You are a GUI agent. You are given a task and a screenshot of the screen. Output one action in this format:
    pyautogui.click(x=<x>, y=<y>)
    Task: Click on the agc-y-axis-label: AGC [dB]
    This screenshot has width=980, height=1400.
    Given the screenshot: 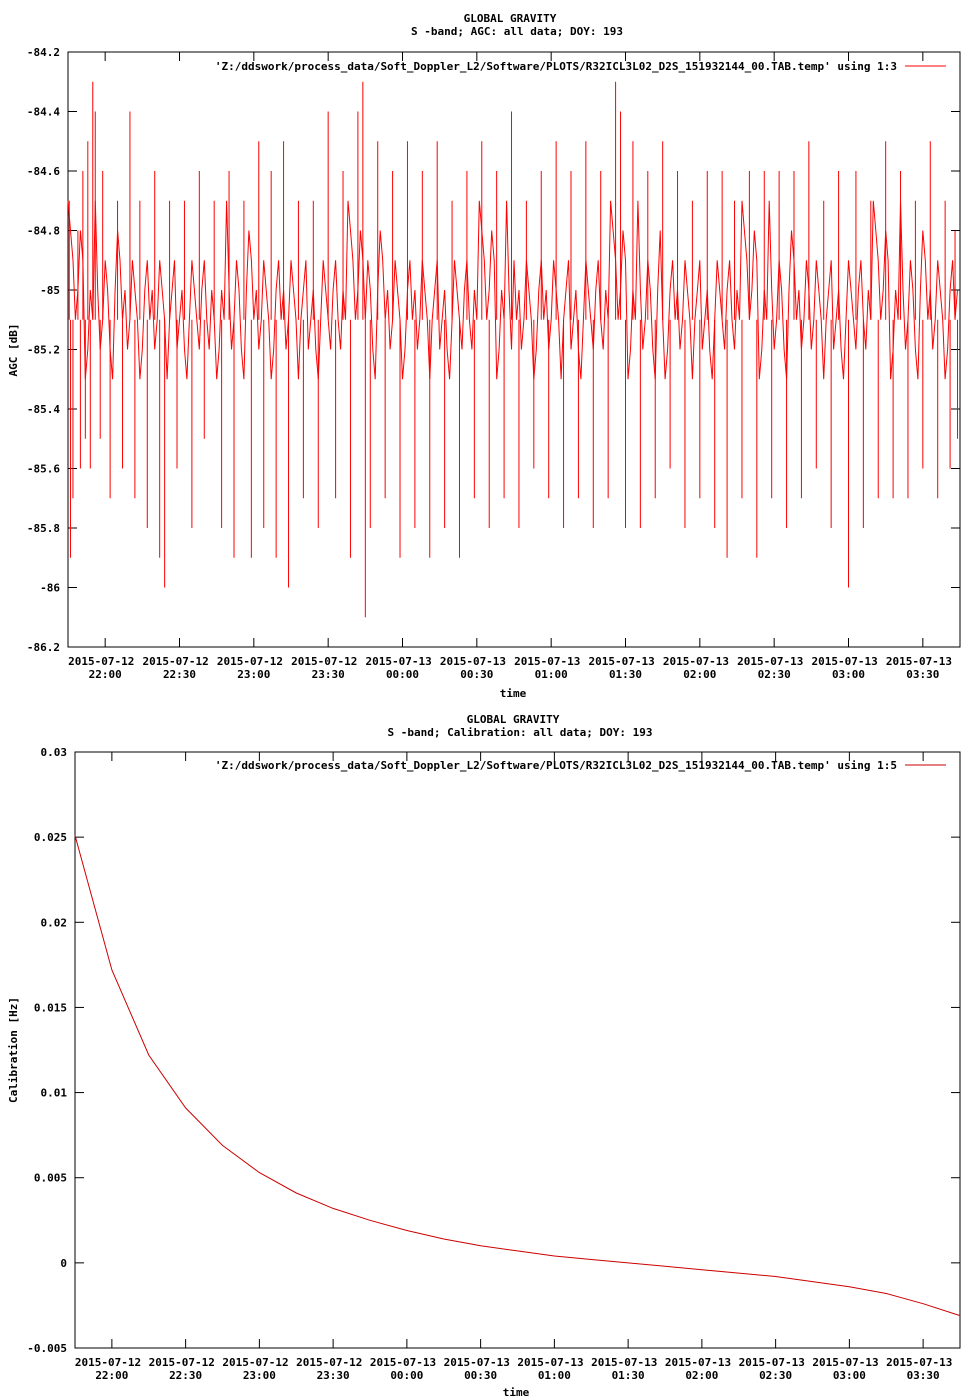 What is the action you would take?
    pyautogui.click(x=13, y=350)
    